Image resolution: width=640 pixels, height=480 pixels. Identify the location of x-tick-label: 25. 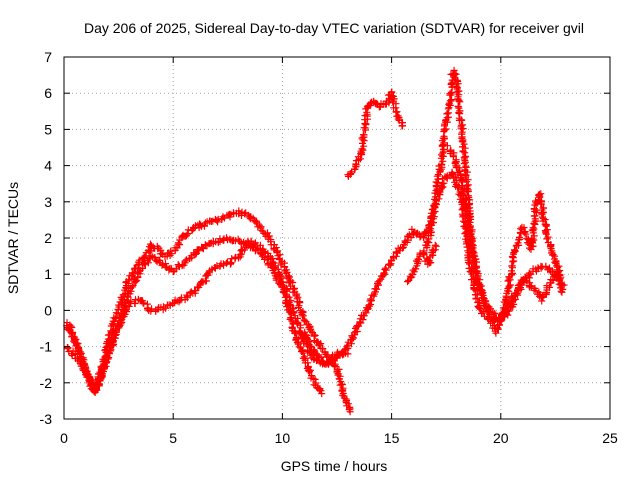
(610, 438).